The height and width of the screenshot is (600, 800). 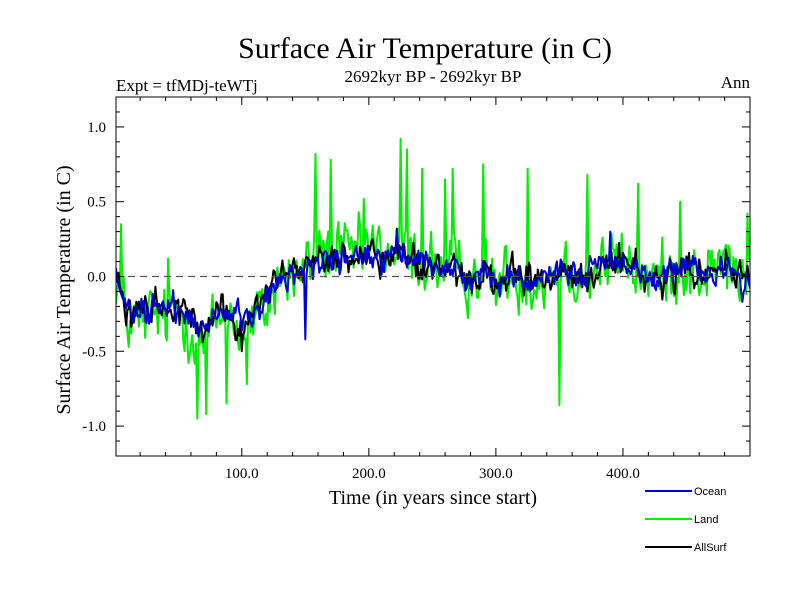 What do you see at coordinates (433, 76) in the screenshot?
I see `period-label: 2692kyr BP - 2692kyr BP` at bounding box center [433, 76].